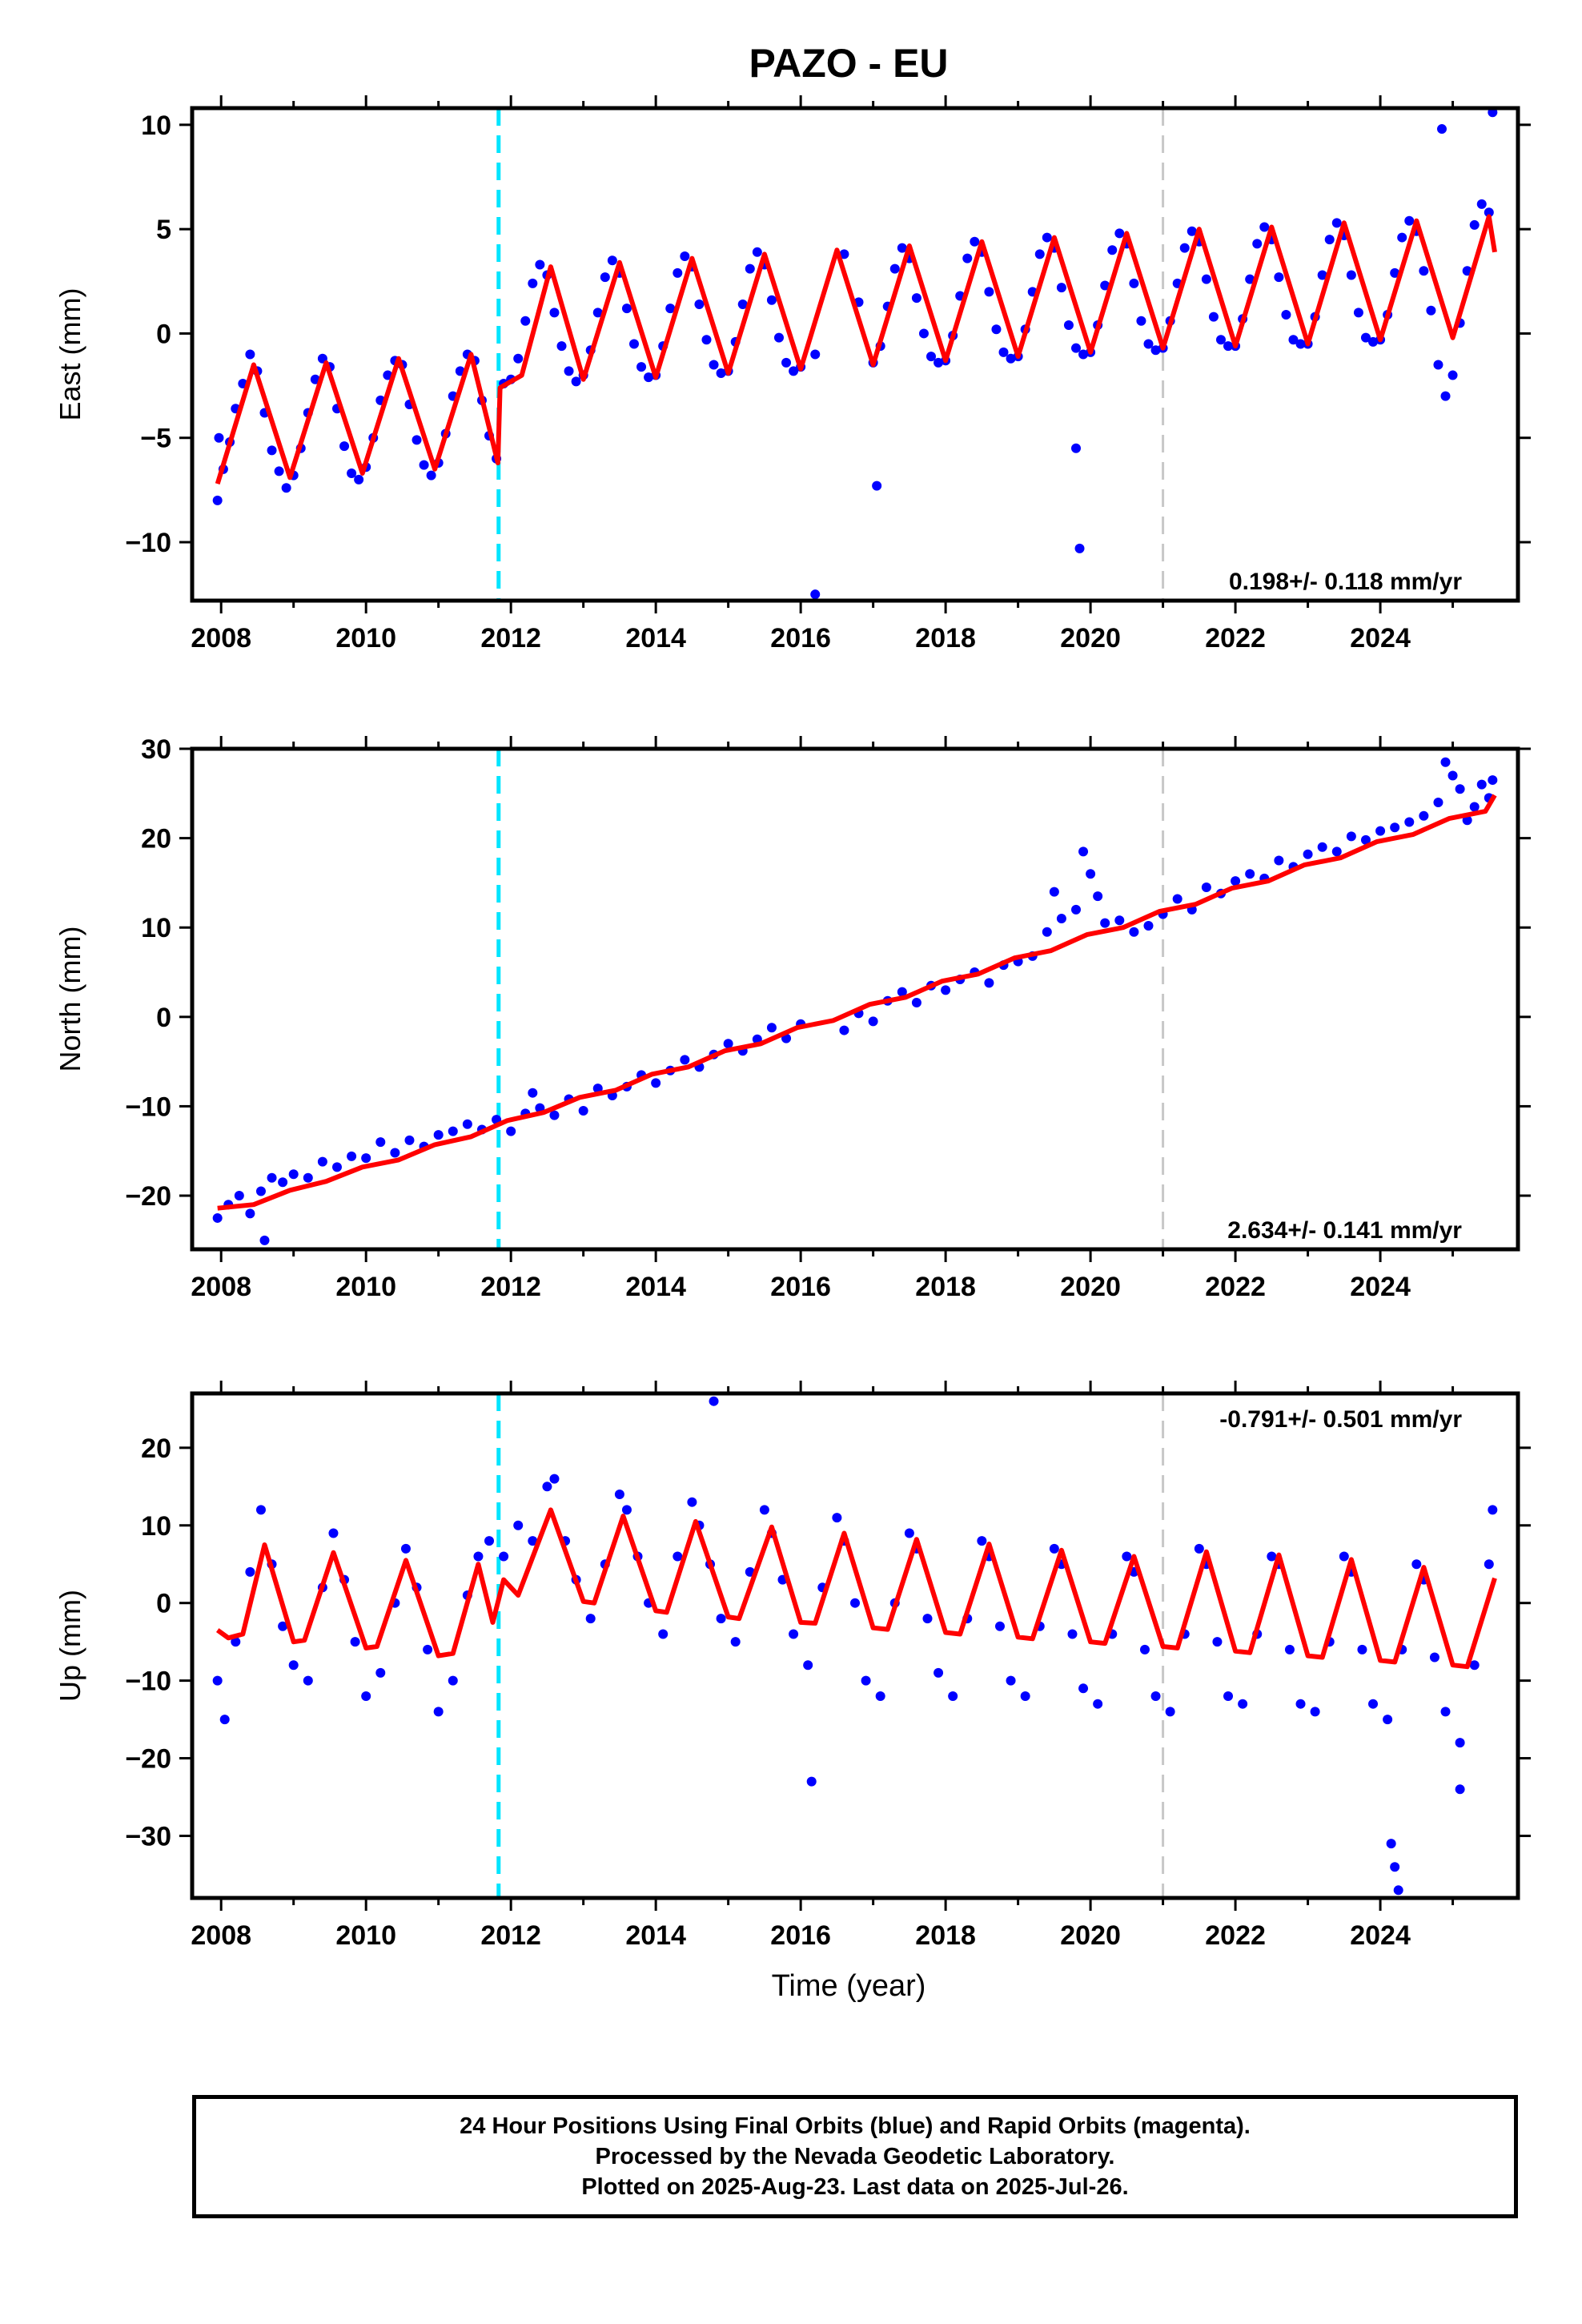  I want to click on chart-title: PAZO - EU, so click(848, 63).